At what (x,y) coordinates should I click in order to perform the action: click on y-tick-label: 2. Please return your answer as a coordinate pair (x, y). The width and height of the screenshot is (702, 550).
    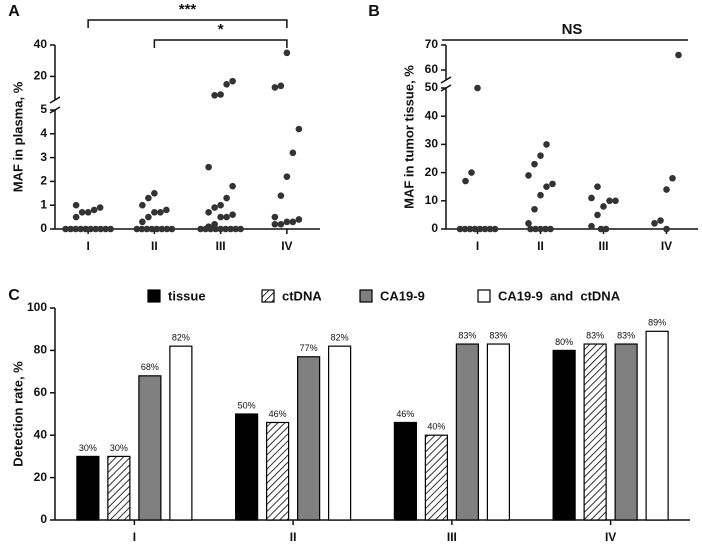
    Looking at the image, I should click on (43, 181).